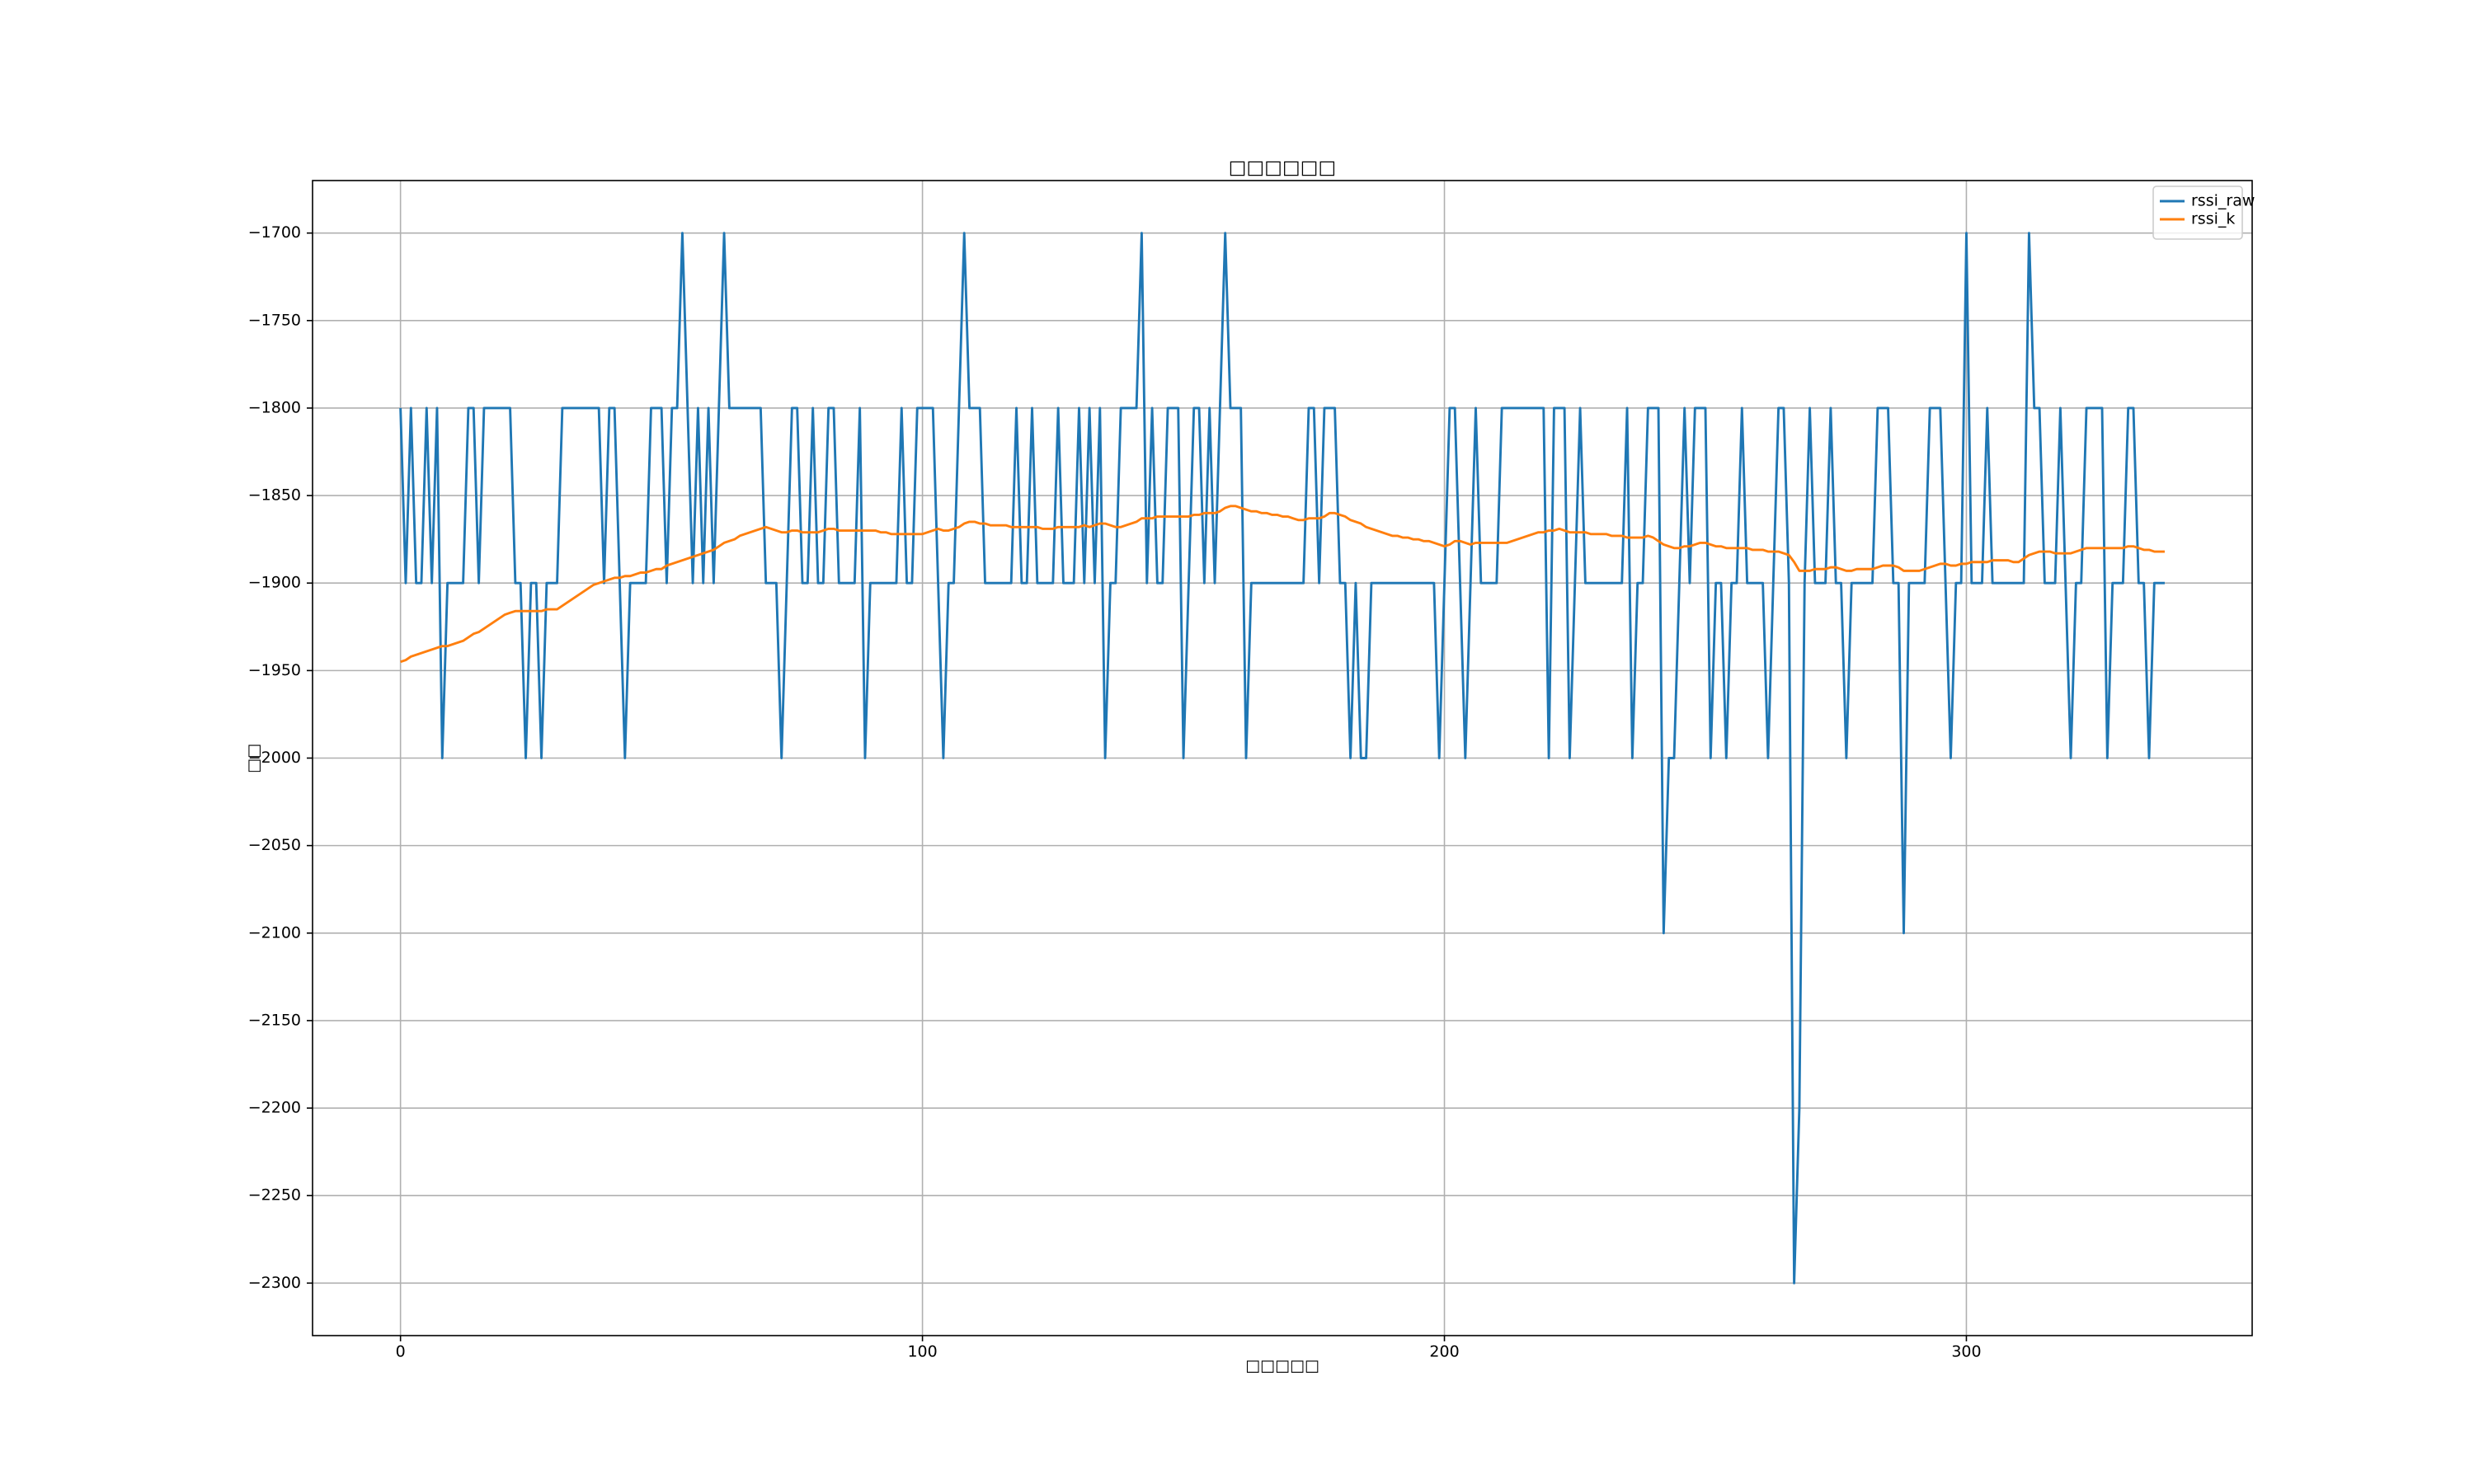 The image size is (2474, 1484). I want to click on chart-title: □□□□□□, so click(1282, 168).